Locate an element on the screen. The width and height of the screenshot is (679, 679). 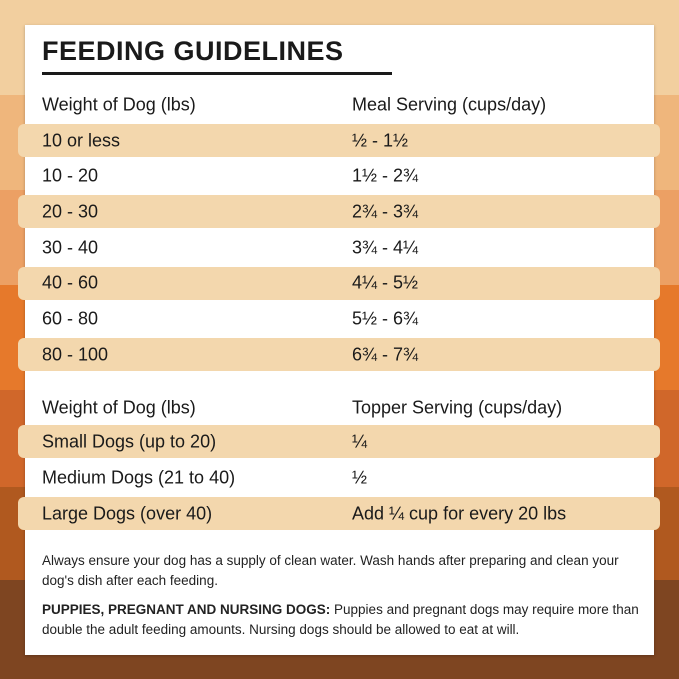
weight-cell: 20 - 30 is located at coordinates (70, 211).